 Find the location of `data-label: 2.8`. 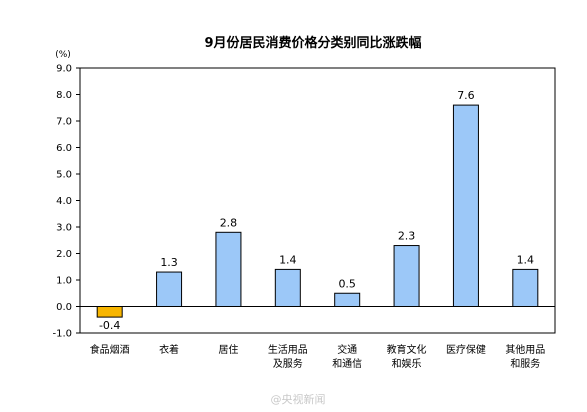

data-label: 2.8 is located at coordinates (229, 222).